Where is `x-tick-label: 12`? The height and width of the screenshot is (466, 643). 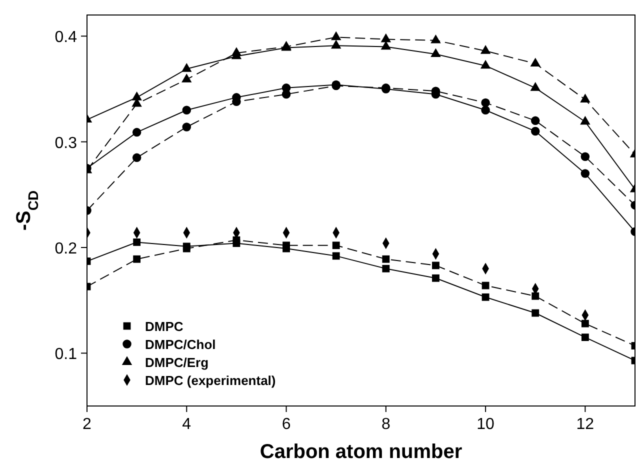
x-tick-label: 12 is located at coordinates (585, 424).